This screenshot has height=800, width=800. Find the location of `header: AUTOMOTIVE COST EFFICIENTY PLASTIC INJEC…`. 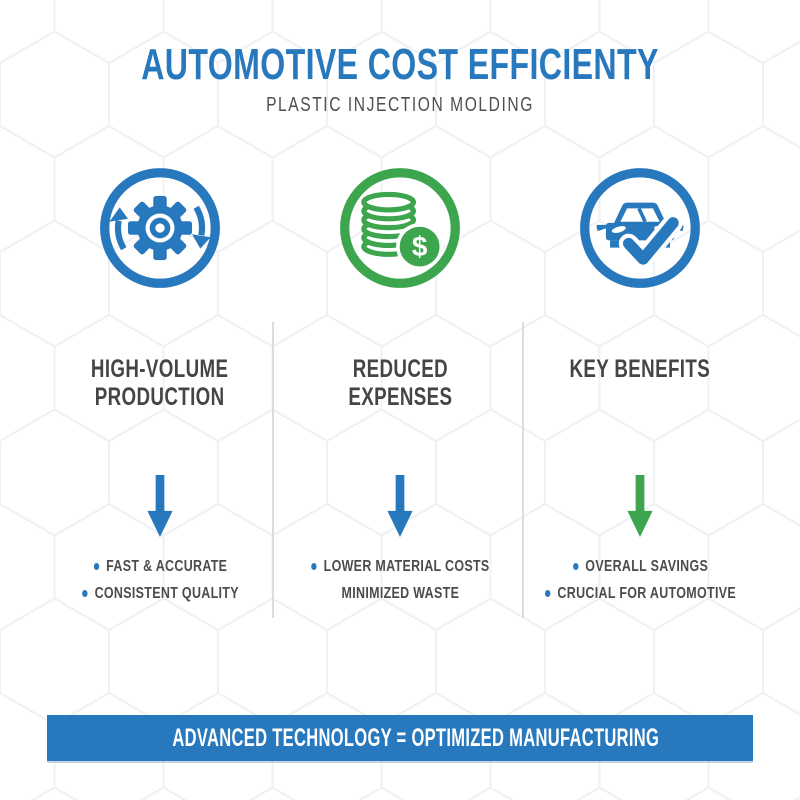

header: AUTOMOTIVE COST EFFICIENTY PLASTIC INJEC… is located at coordinates (400, 58).